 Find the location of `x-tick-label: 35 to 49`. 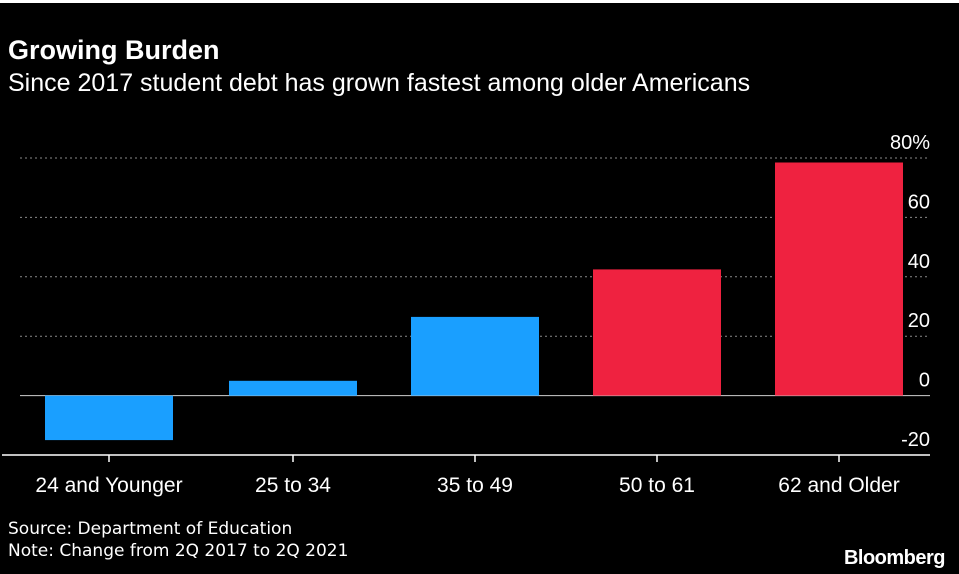

x-tick-label: 35 to 49 is located at coordinates (475, 485).